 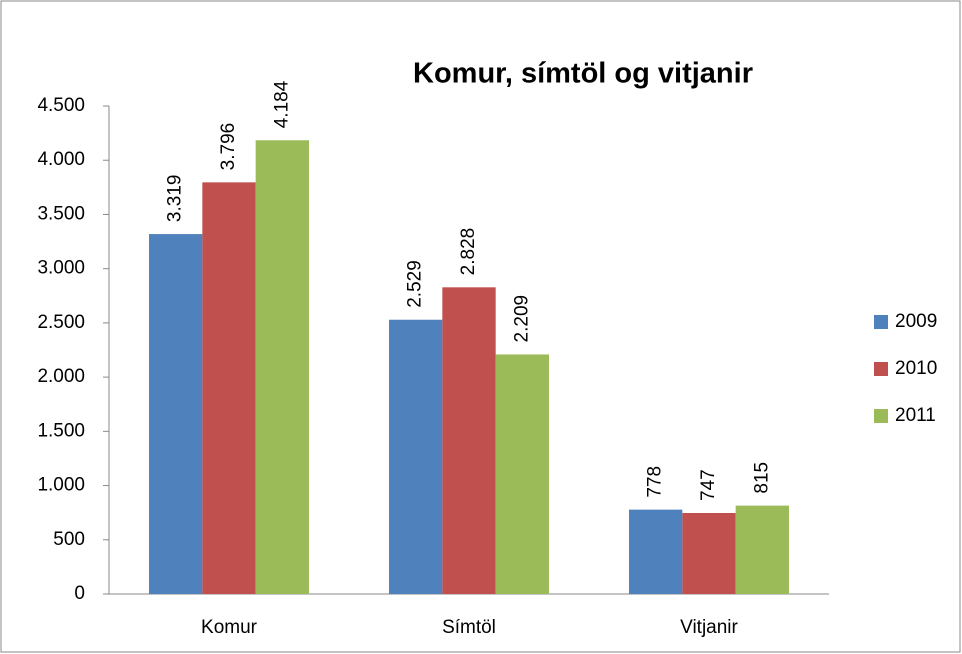 I want to click on y-tick-label: 0, so click(x=79, y=593).